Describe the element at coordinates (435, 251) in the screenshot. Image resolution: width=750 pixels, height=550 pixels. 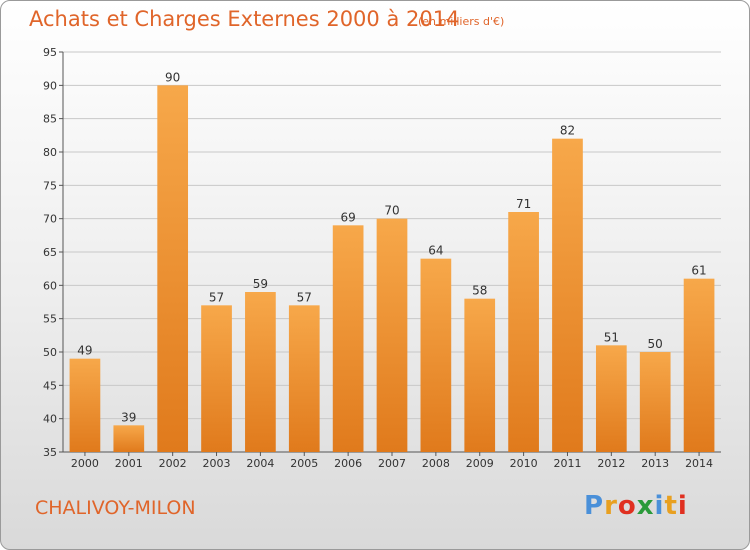
I see `data-label: 64` at that location.